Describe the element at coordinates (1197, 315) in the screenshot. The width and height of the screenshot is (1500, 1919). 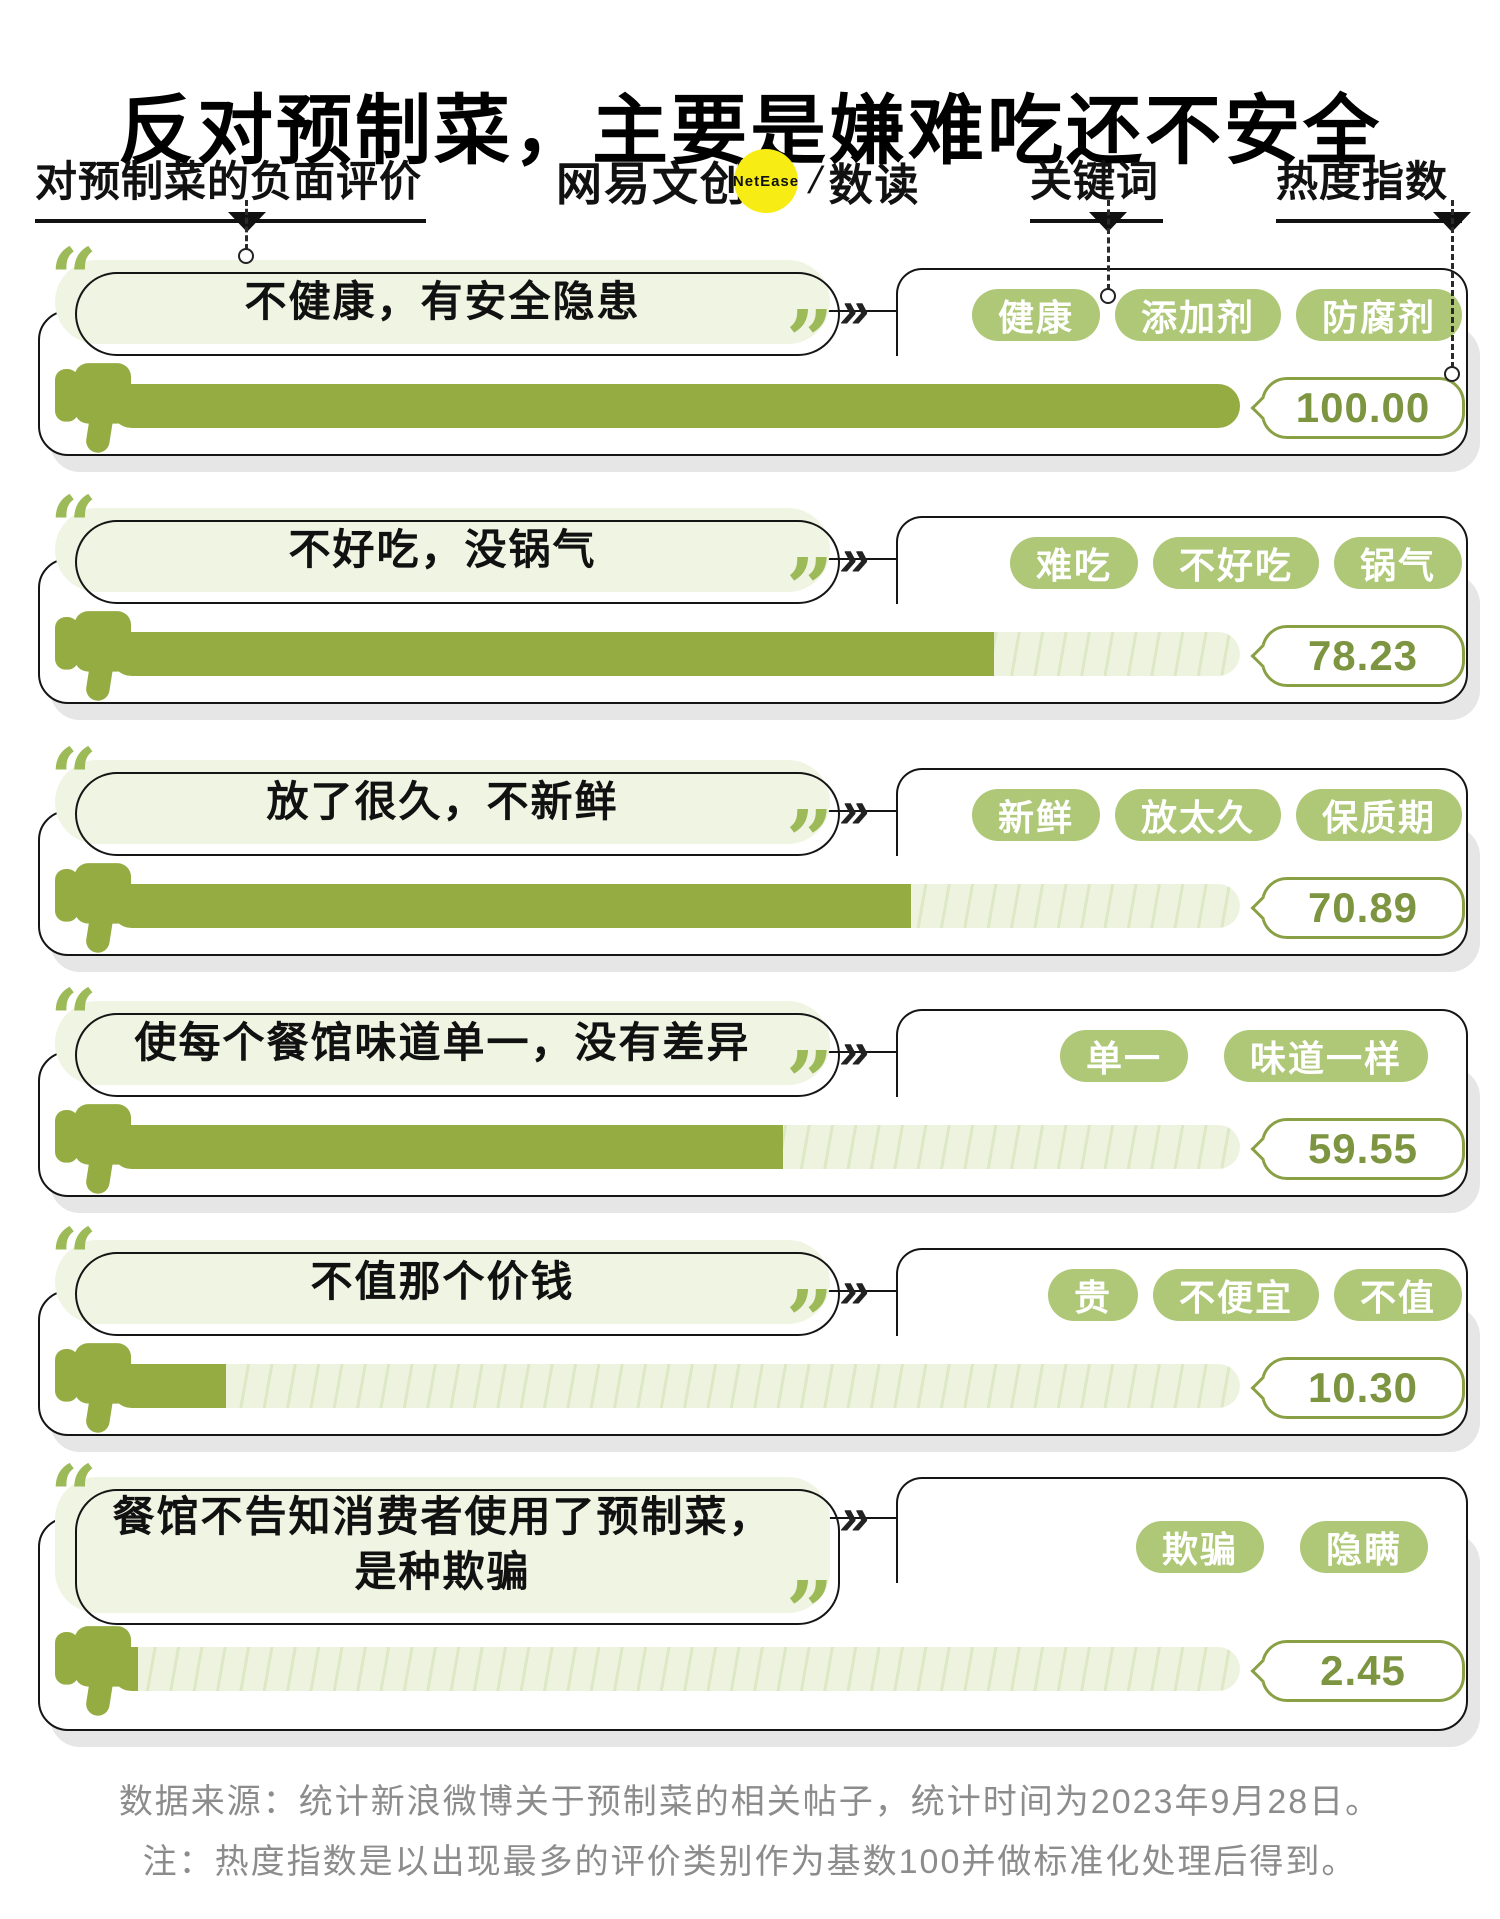
I see `keyword-pill: 添加剂` at that location.